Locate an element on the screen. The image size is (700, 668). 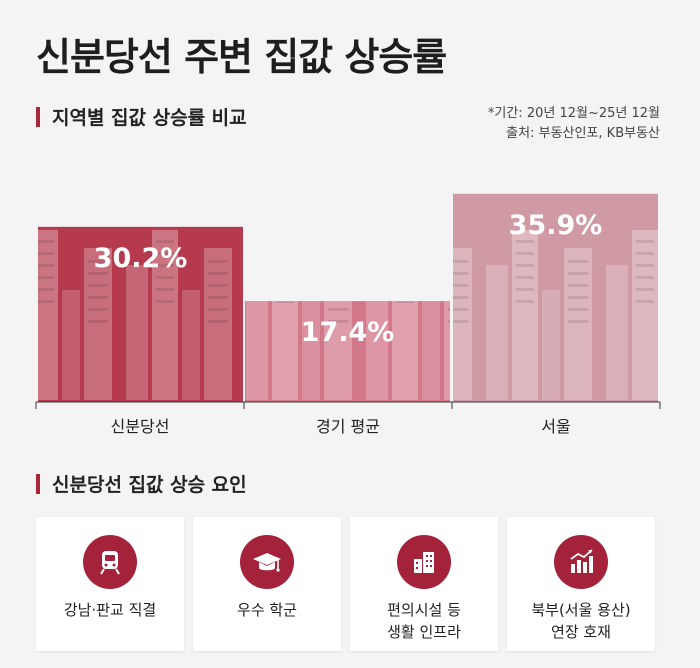
factor-card-transit: 강남·판교 직결 is located at coordinates (110, 584).